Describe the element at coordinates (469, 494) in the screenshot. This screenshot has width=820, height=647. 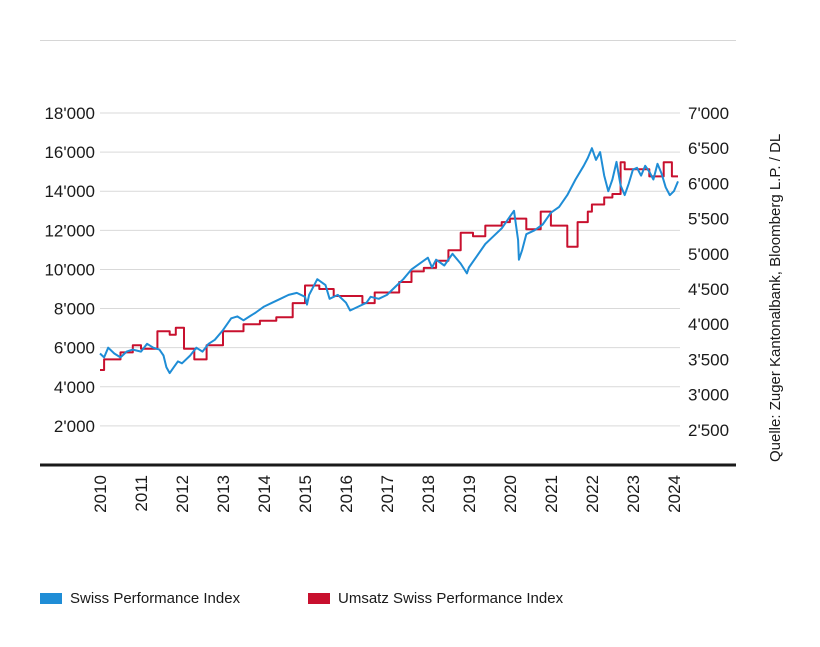
I see `x-tick-label: 2019` at that location.